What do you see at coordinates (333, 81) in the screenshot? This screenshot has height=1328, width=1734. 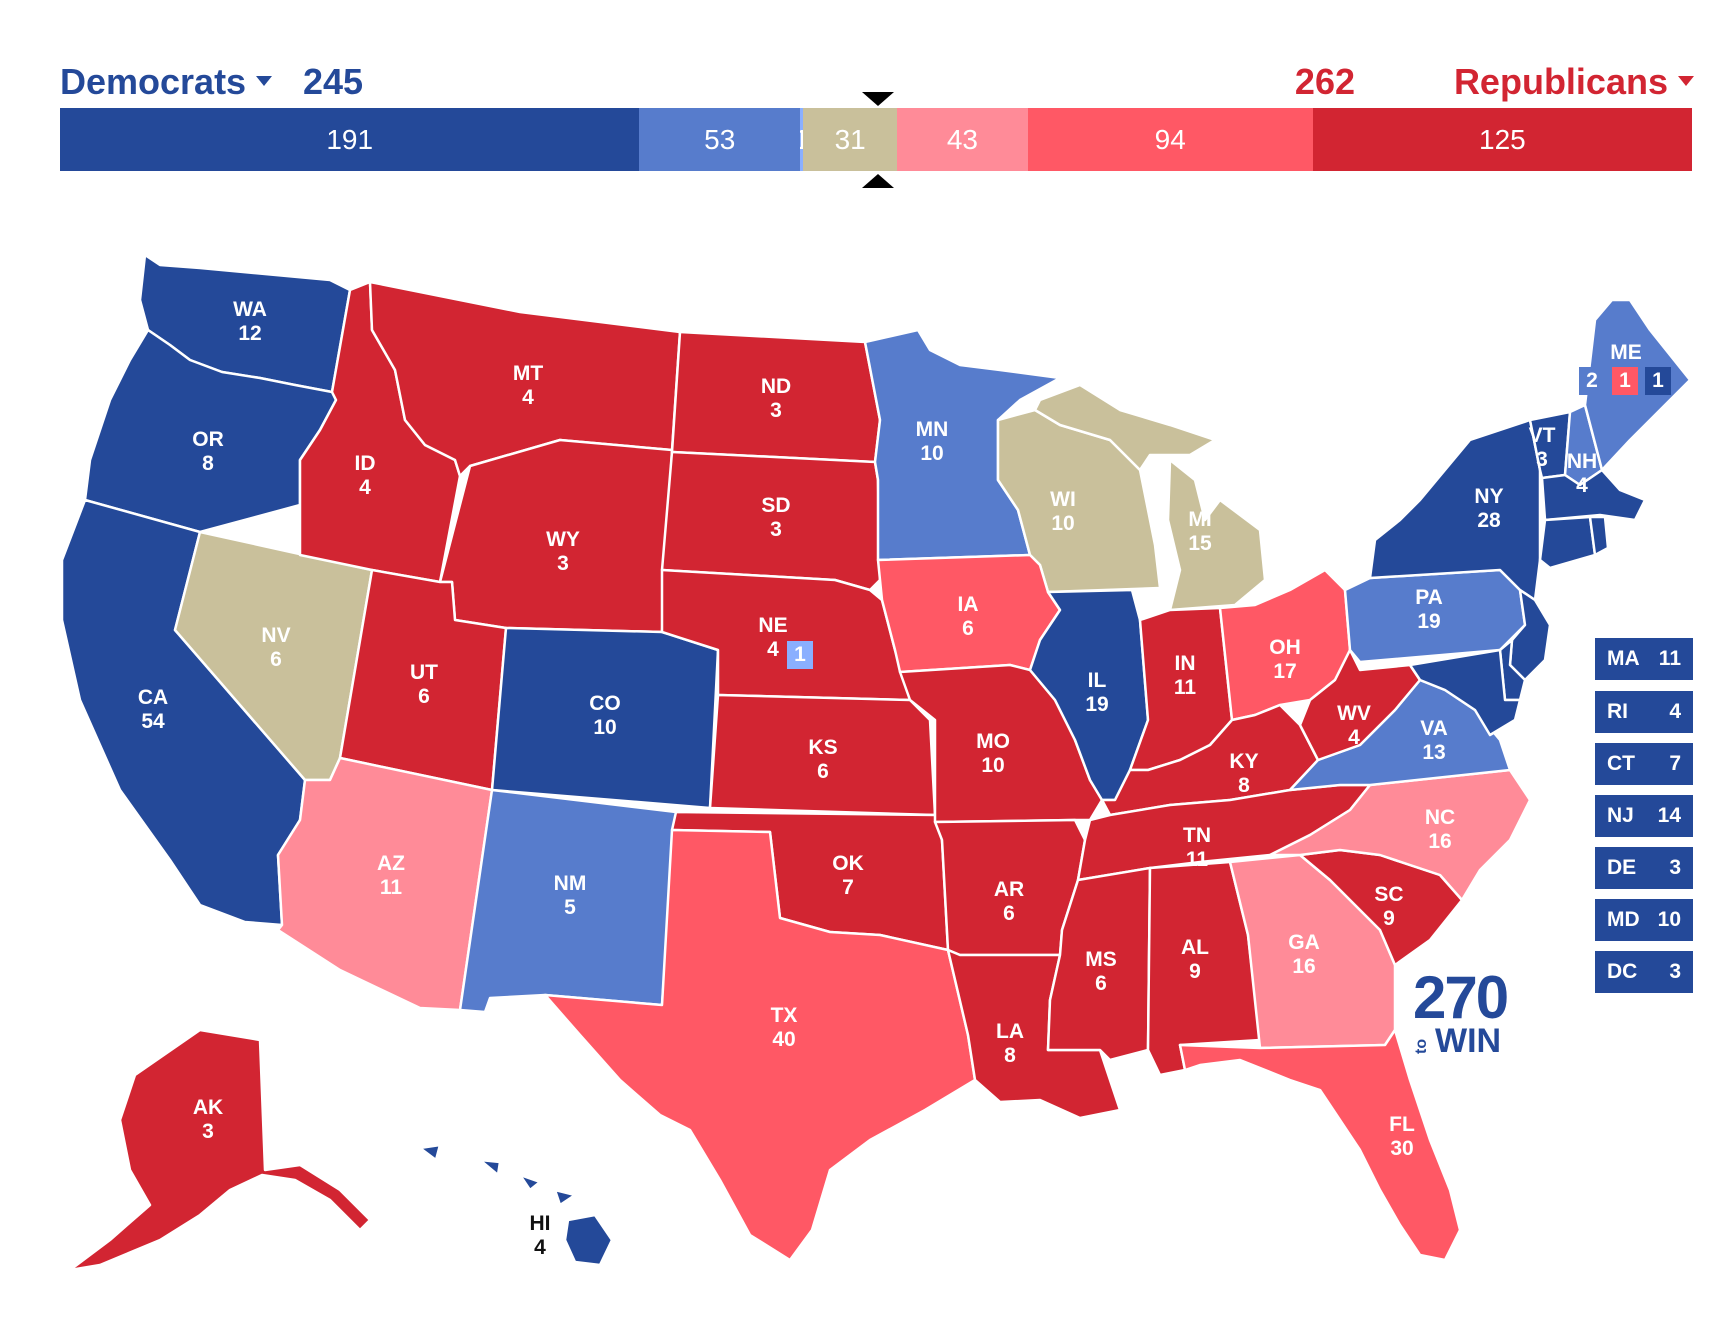 I see `democrats-total: 245` at bounding box center [333, 81].